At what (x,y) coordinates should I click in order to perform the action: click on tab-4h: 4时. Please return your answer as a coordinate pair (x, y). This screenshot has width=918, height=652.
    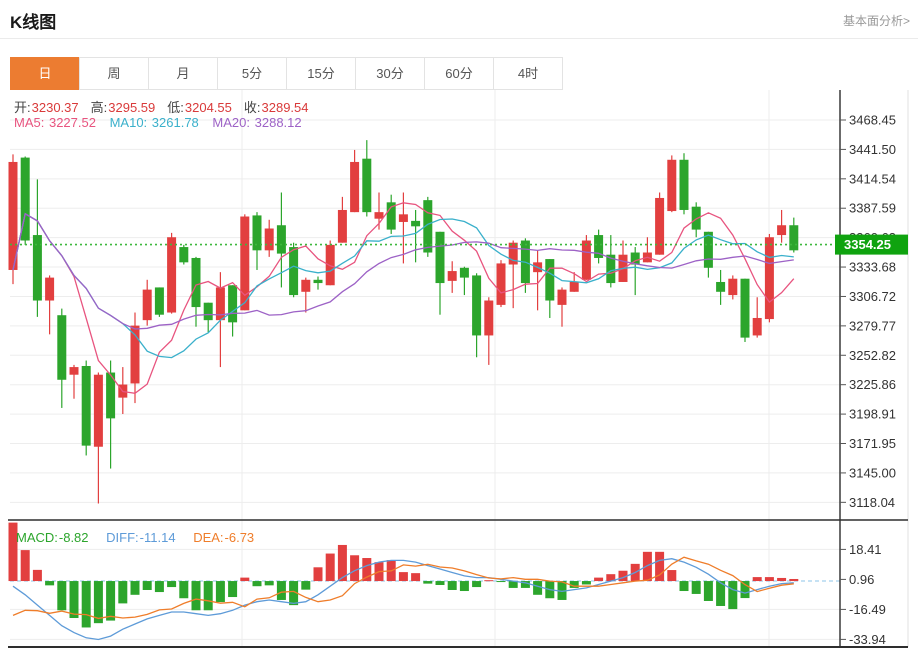
    Looking at the image, I should click on (528, 73).